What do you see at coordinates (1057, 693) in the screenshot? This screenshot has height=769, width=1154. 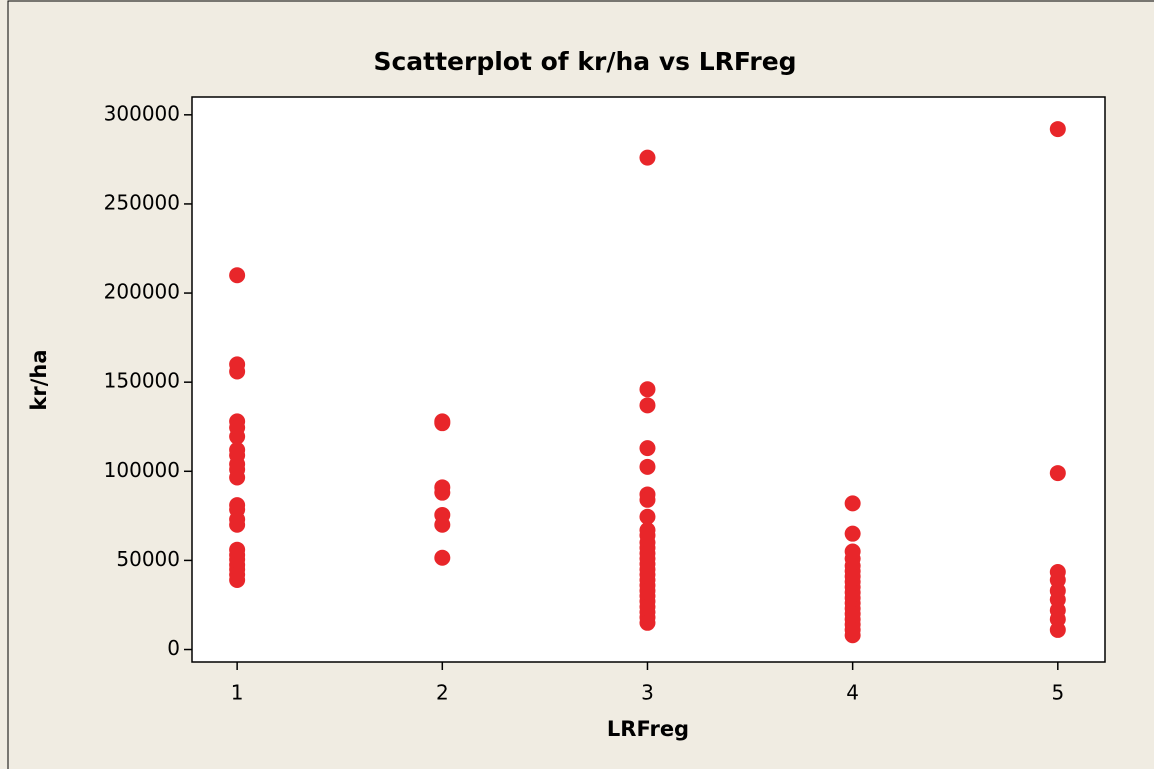 I see `x-tick-label: 5` at bounding box center [1057, 693].